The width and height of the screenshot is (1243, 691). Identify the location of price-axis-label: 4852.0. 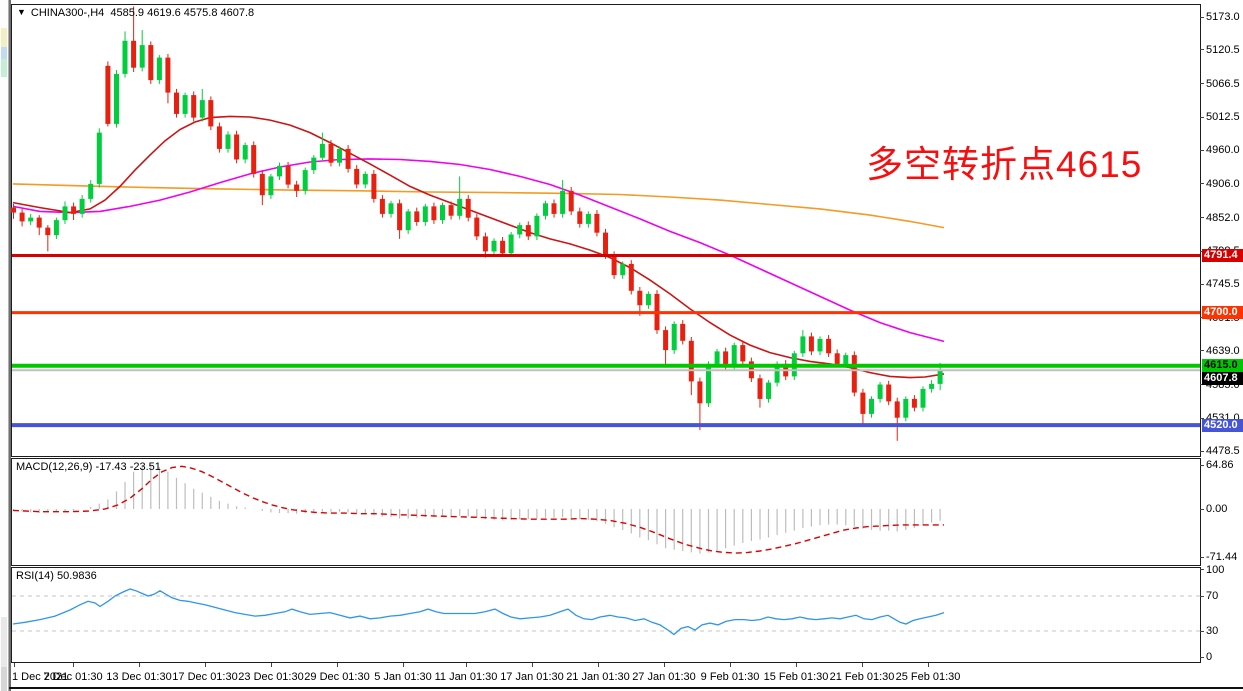
(1223, 217).